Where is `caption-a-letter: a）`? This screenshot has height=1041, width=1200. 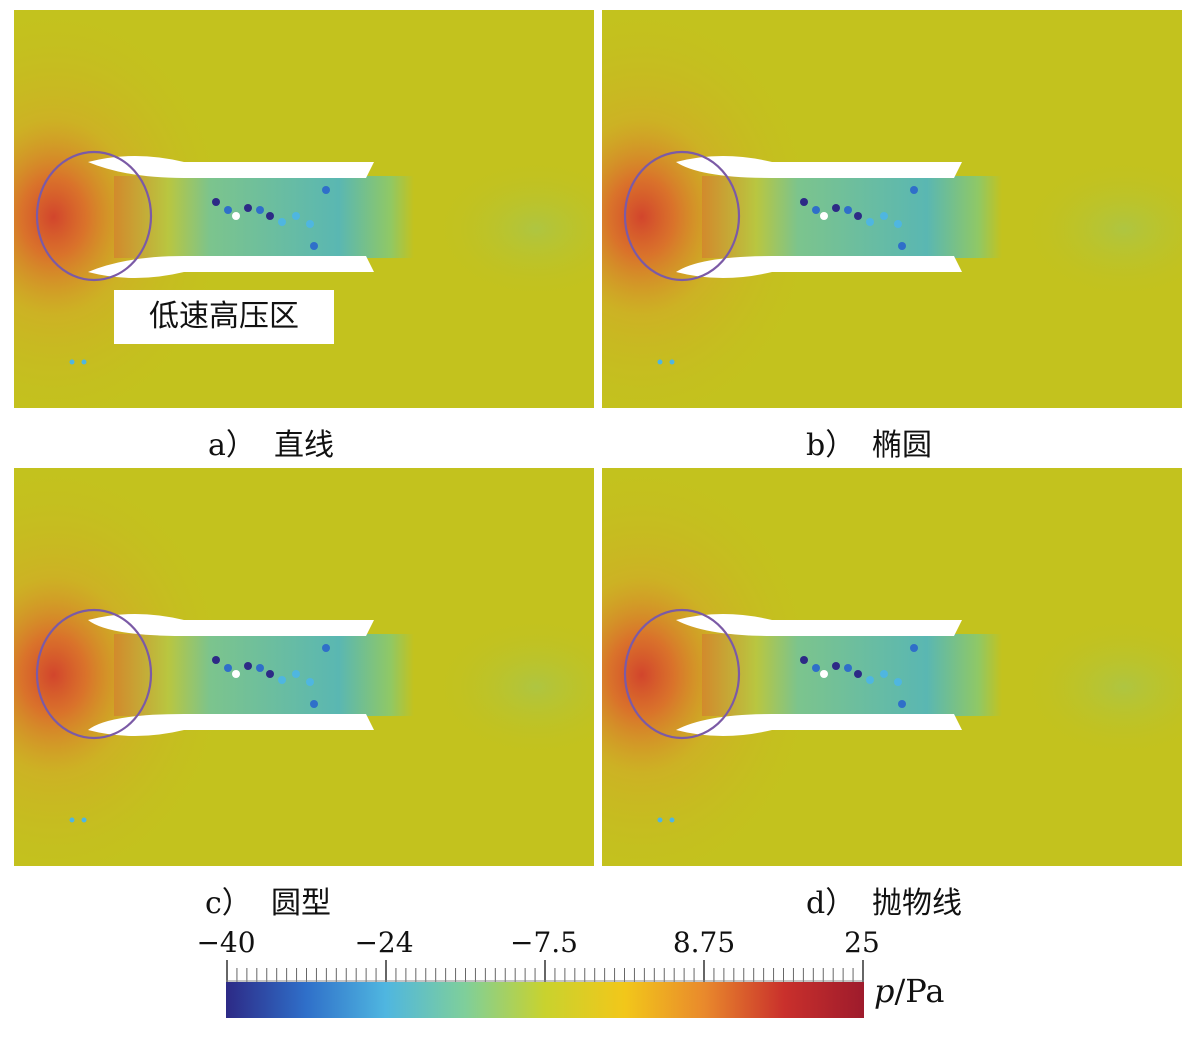 caption-a-letter: a） is located at coordinates (232, 445).